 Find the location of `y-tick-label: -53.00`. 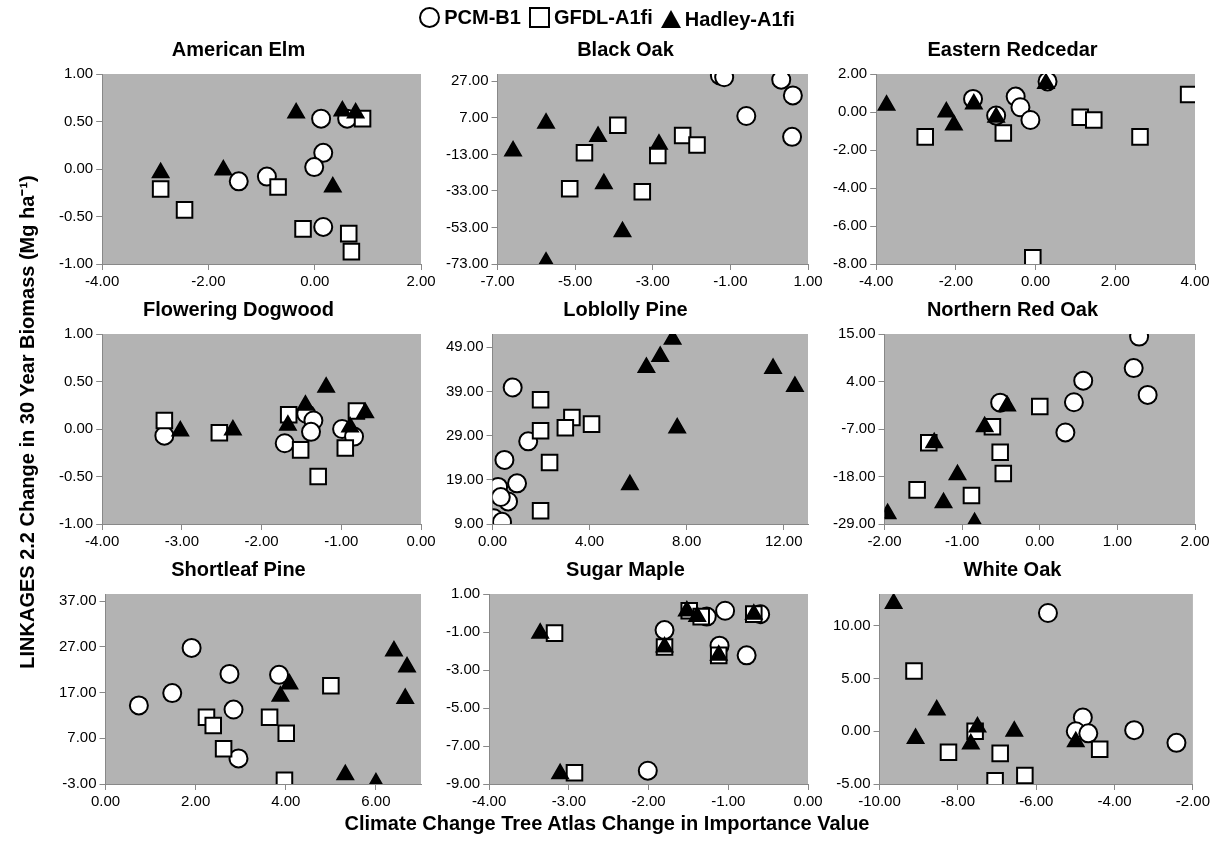

y-tick-label: -53.00 is located at coordinates (467, 226).